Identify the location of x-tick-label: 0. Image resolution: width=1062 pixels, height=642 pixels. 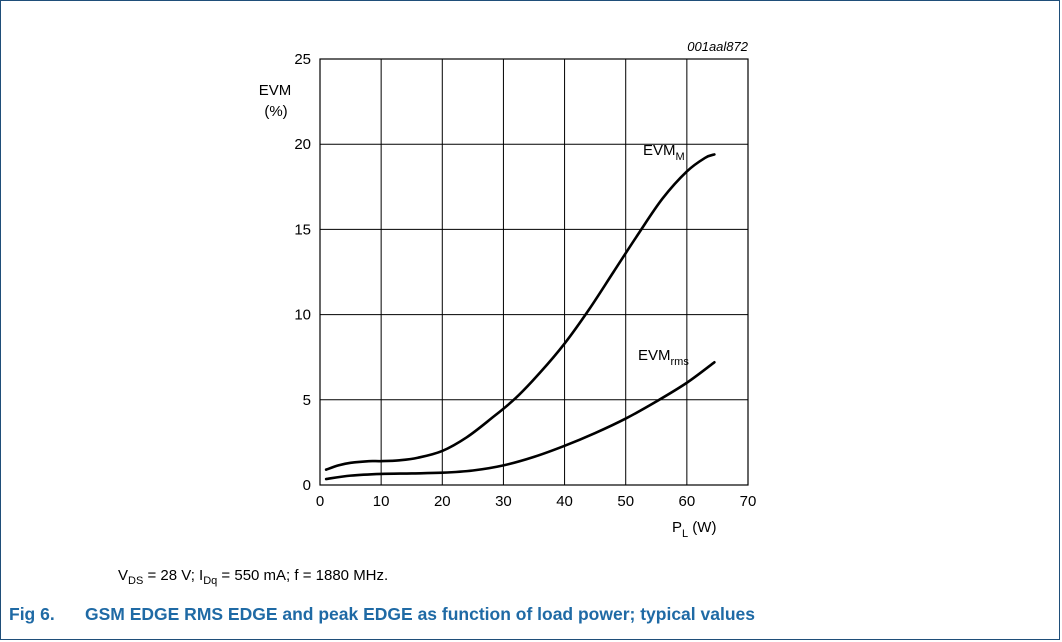
(320, 501).